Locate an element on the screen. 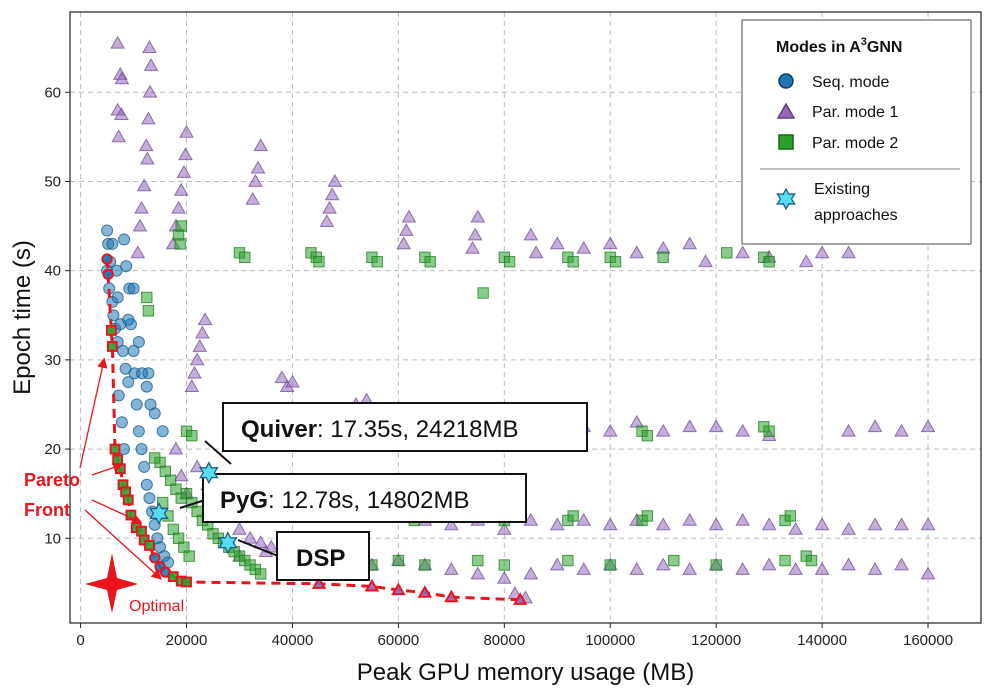 This screenshot has width=996, height=695. pyg-callout-box is located at coordinates (364, 498).